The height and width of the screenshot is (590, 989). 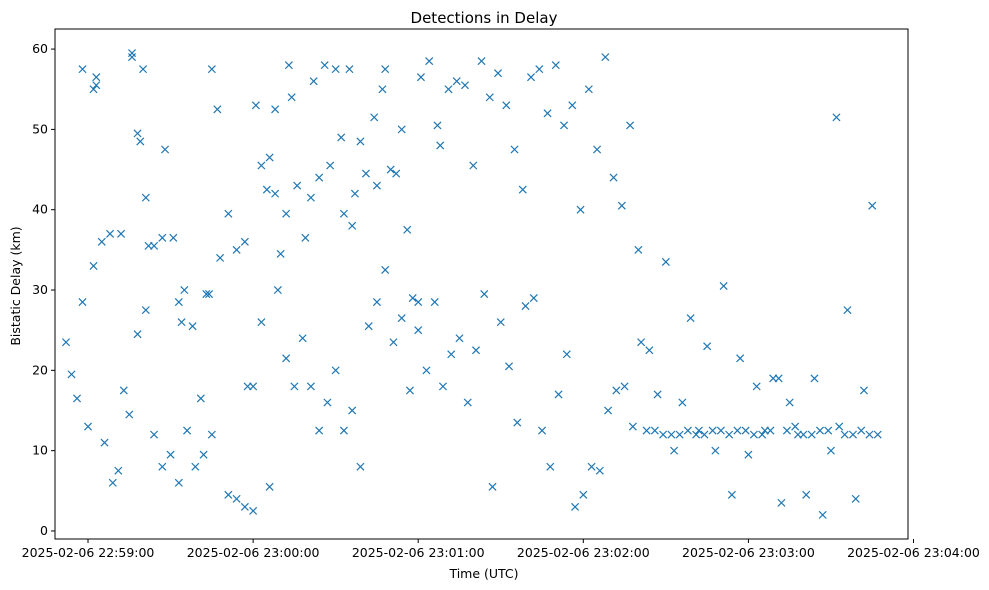 I want to click on y-axis-label: Bistatic Delay (km), so click(x=15, y=285).